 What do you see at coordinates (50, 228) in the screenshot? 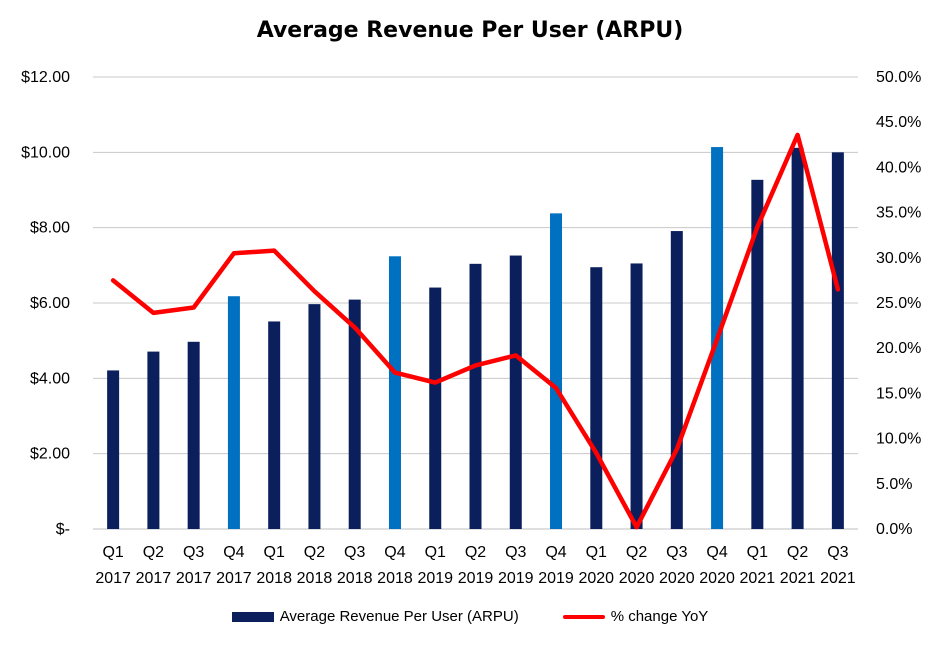
I see `y-tick-label: $8.00` at bounding box center [50, 228].